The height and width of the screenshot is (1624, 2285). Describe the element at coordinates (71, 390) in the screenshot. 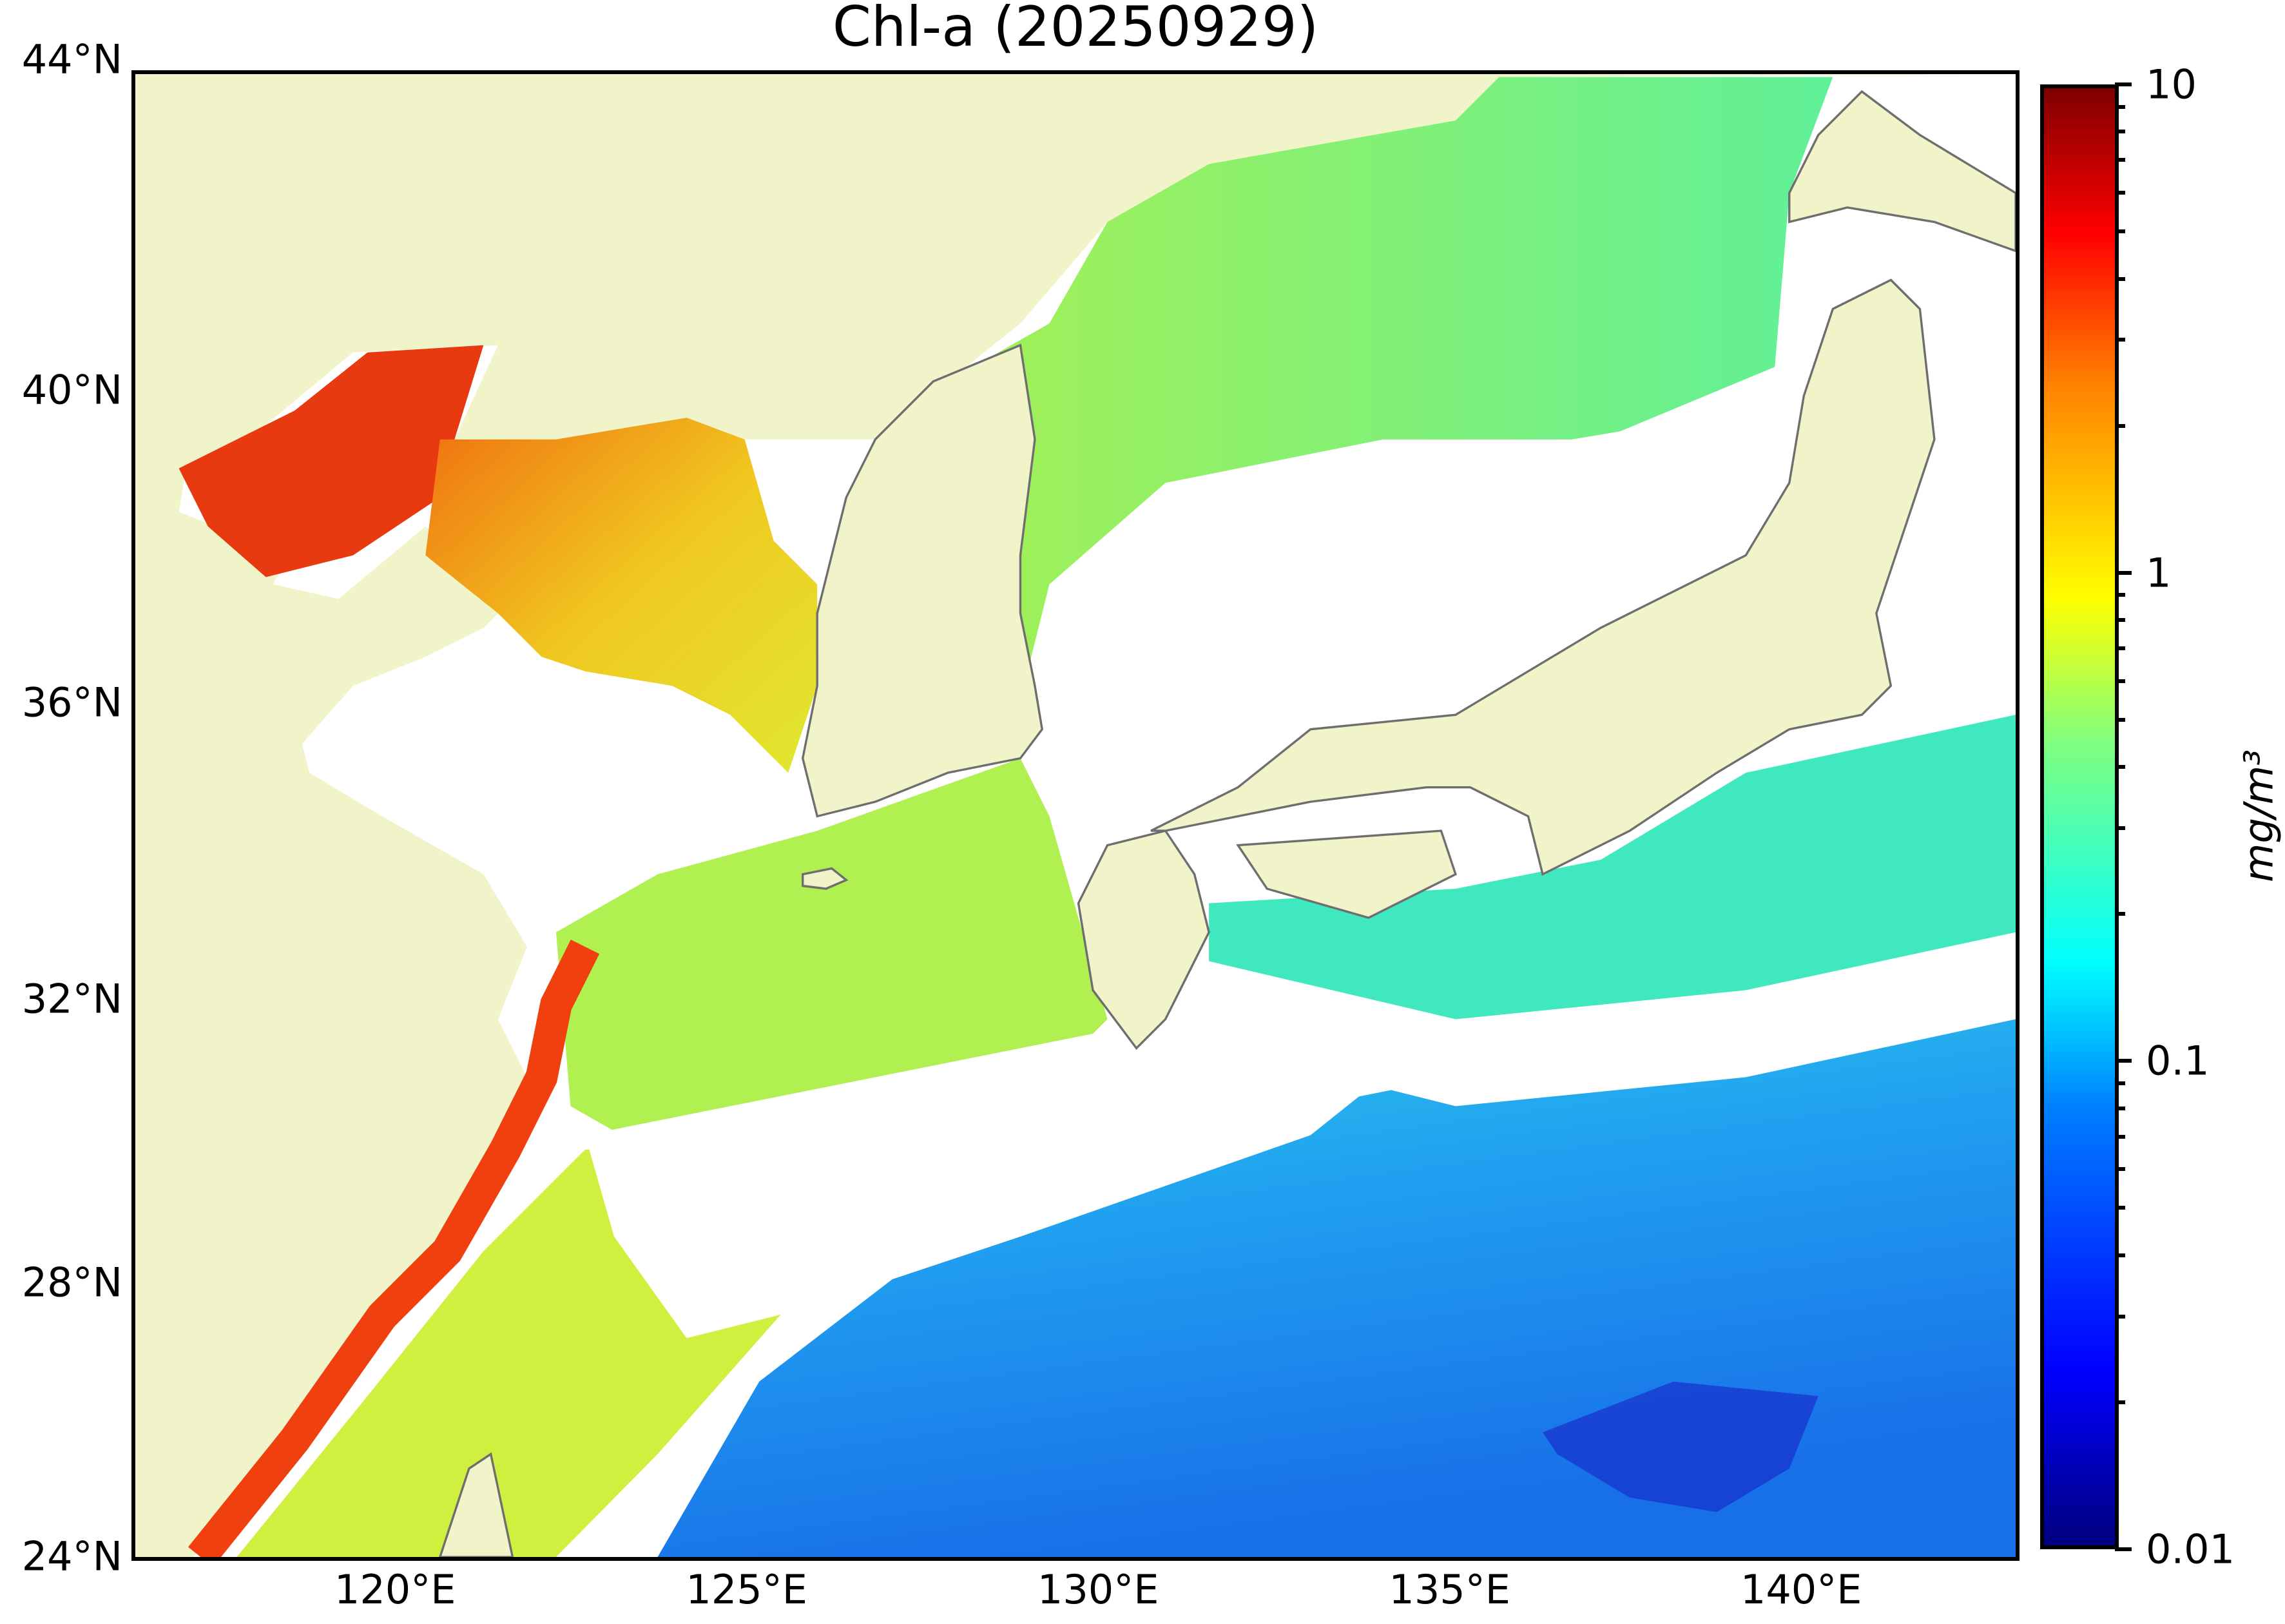

I see `y-tick-label: 40°N` at that location.